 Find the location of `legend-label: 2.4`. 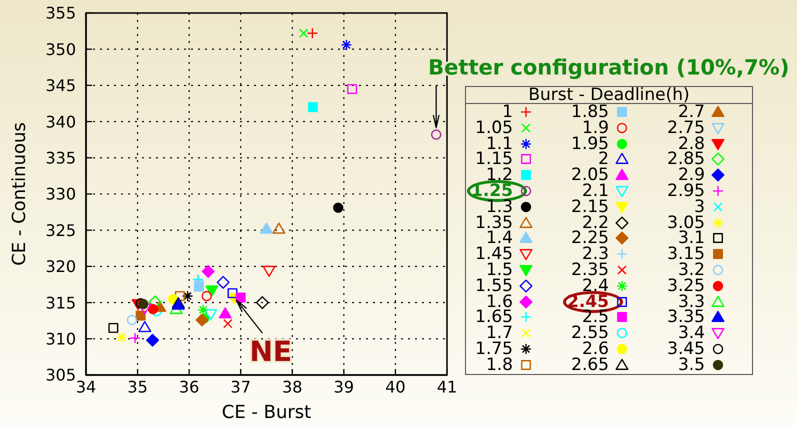

legend-label: 2.4 is located at coordinates (595, 286).